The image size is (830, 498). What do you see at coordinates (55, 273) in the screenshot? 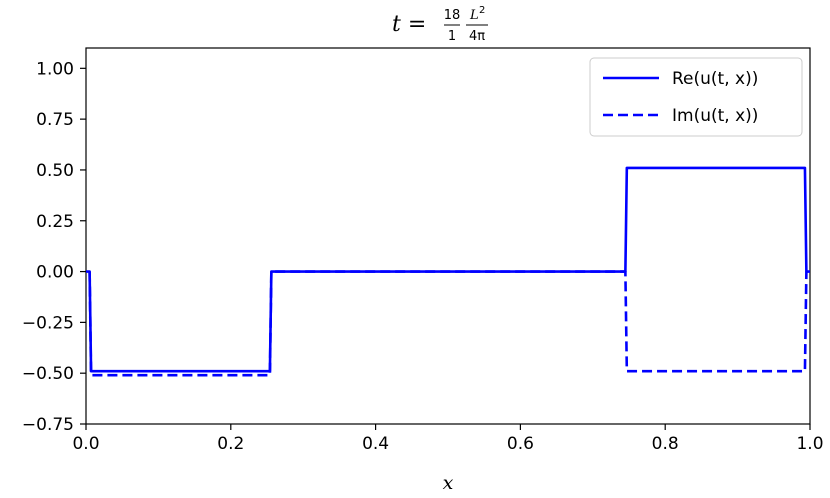
I see `y-tick-label: 0.00` at bounding box center [55, 273].